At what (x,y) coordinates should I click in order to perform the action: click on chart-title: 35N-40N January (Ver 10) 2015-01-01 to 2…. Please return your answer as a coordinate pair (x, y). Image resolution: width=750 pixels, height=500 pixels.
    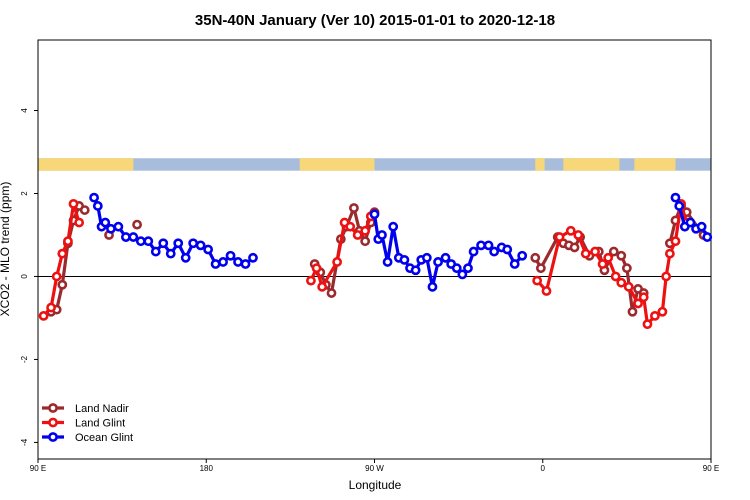
    Looking at the image, I should click on (375, 20).